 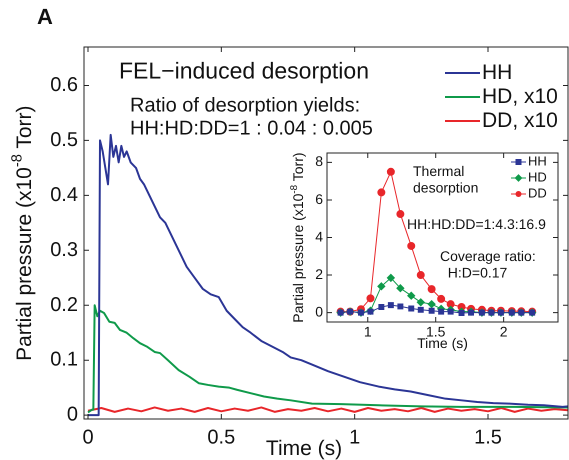 What do you see at coordinates (304, 448) in the screenshot?
I see `x-axis-title: Time (s)` at bounding box center [304, 448].